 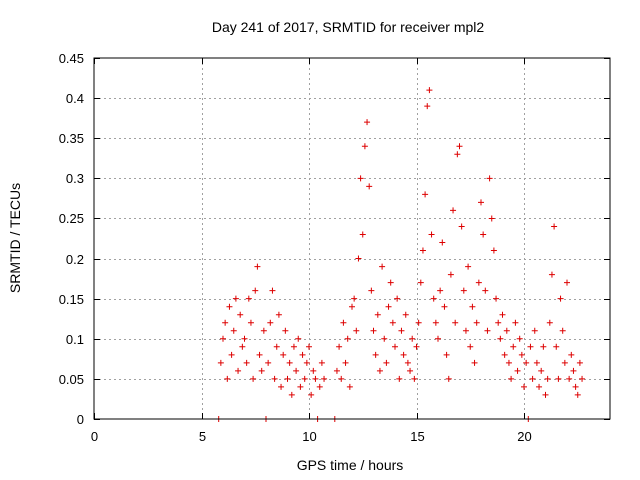 What do you see at coordinates (75, 98) in the screenshot?
I see `y-tick-label: 0.4` at bounding box center [75, 98].